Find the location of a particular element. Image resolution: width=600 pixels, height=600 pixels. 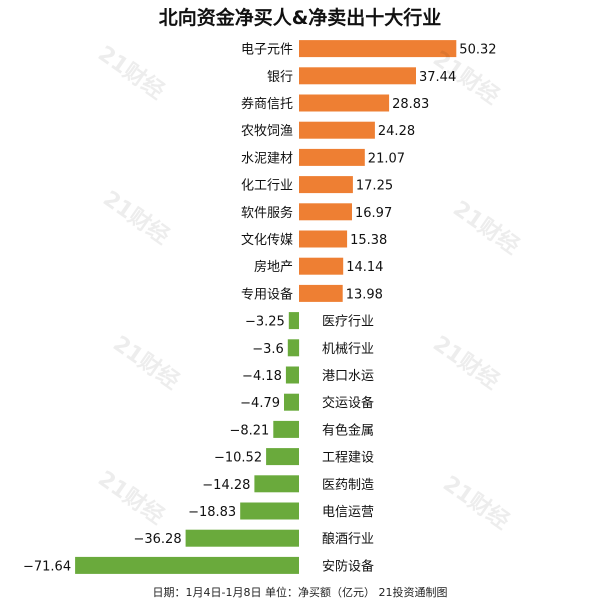

category-label: 化工行业 is located at coordinates (267, 186).